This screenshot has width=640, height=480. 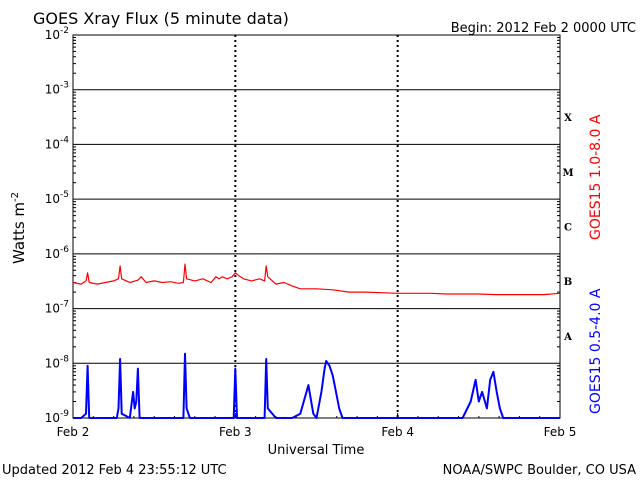 What do you see at coordinates (64, 86) in the screenshot?
I see `y-tick-exponent: -3` at bounding box center [64, 86].